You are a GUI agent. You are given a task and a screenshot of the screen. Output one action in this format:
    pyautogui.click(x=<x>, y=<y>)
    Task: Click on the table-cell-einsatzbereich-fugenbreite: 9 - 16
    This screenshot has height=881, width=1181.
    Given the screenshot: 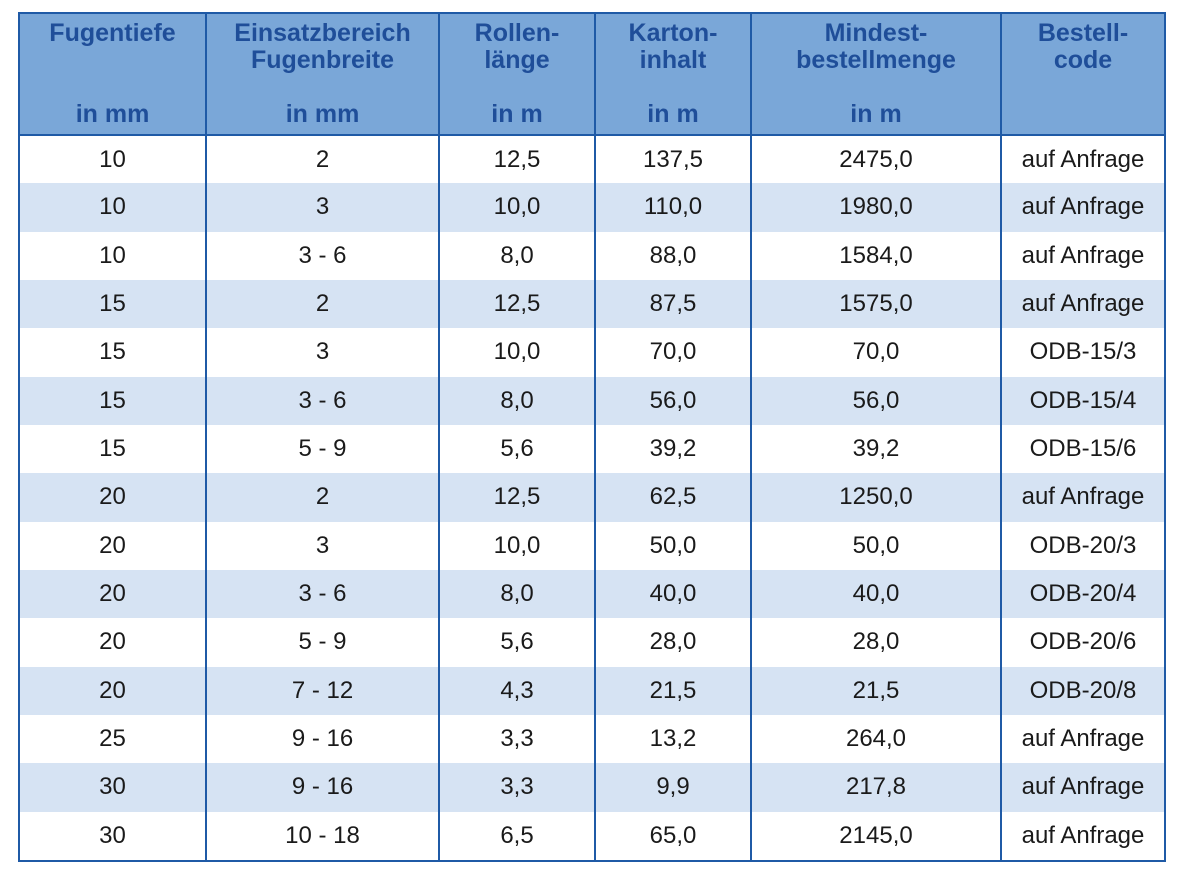 What is the action you would take?
    pyautogui.click(x=322, y=739)
    